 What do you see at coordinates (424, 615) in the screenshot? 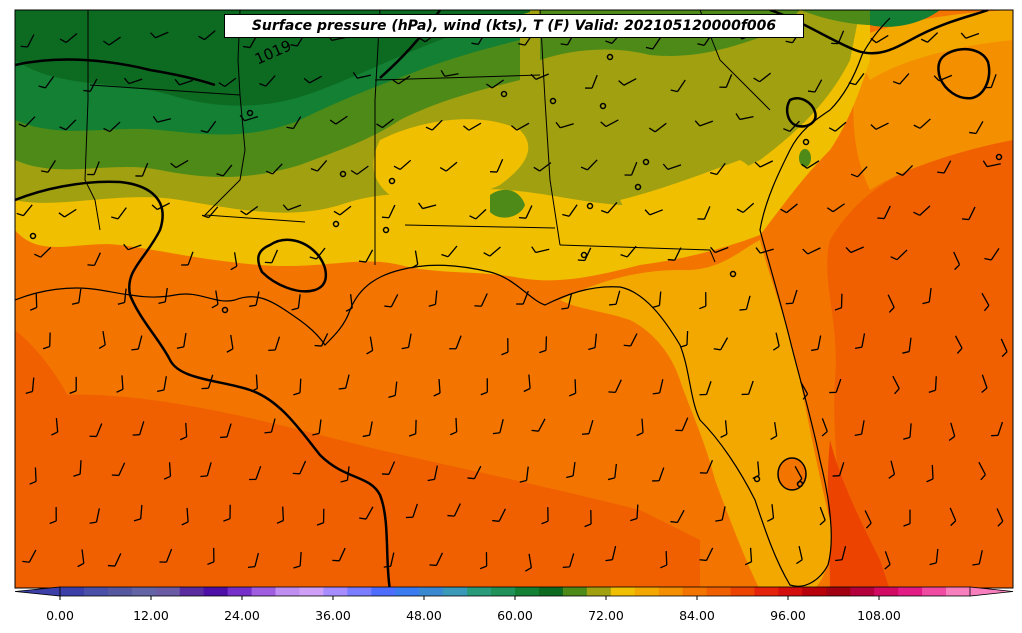
I see `colorbar-tick-label: 48.00` at bounding box center [424, 615].